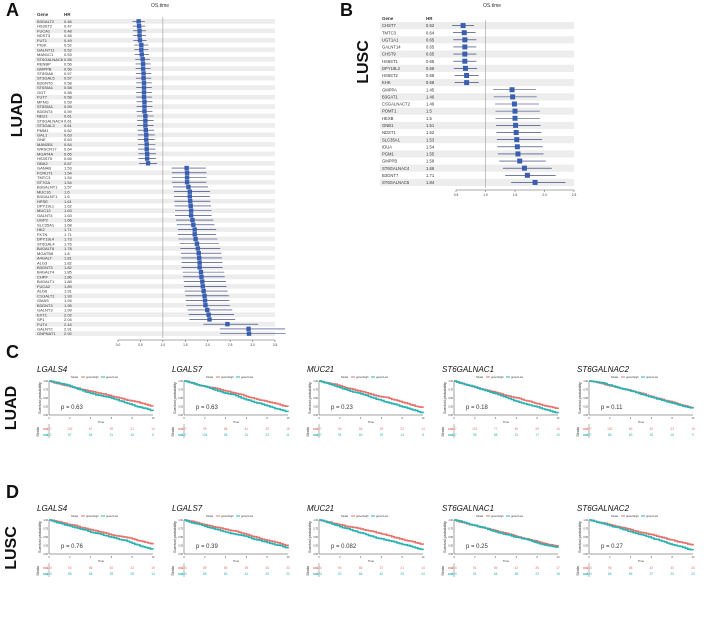 This screenshot has height=619, width=706. Describe the element at coordinates (112, 568) in the screenshot. I see `risk-count-high: 40` at that location.